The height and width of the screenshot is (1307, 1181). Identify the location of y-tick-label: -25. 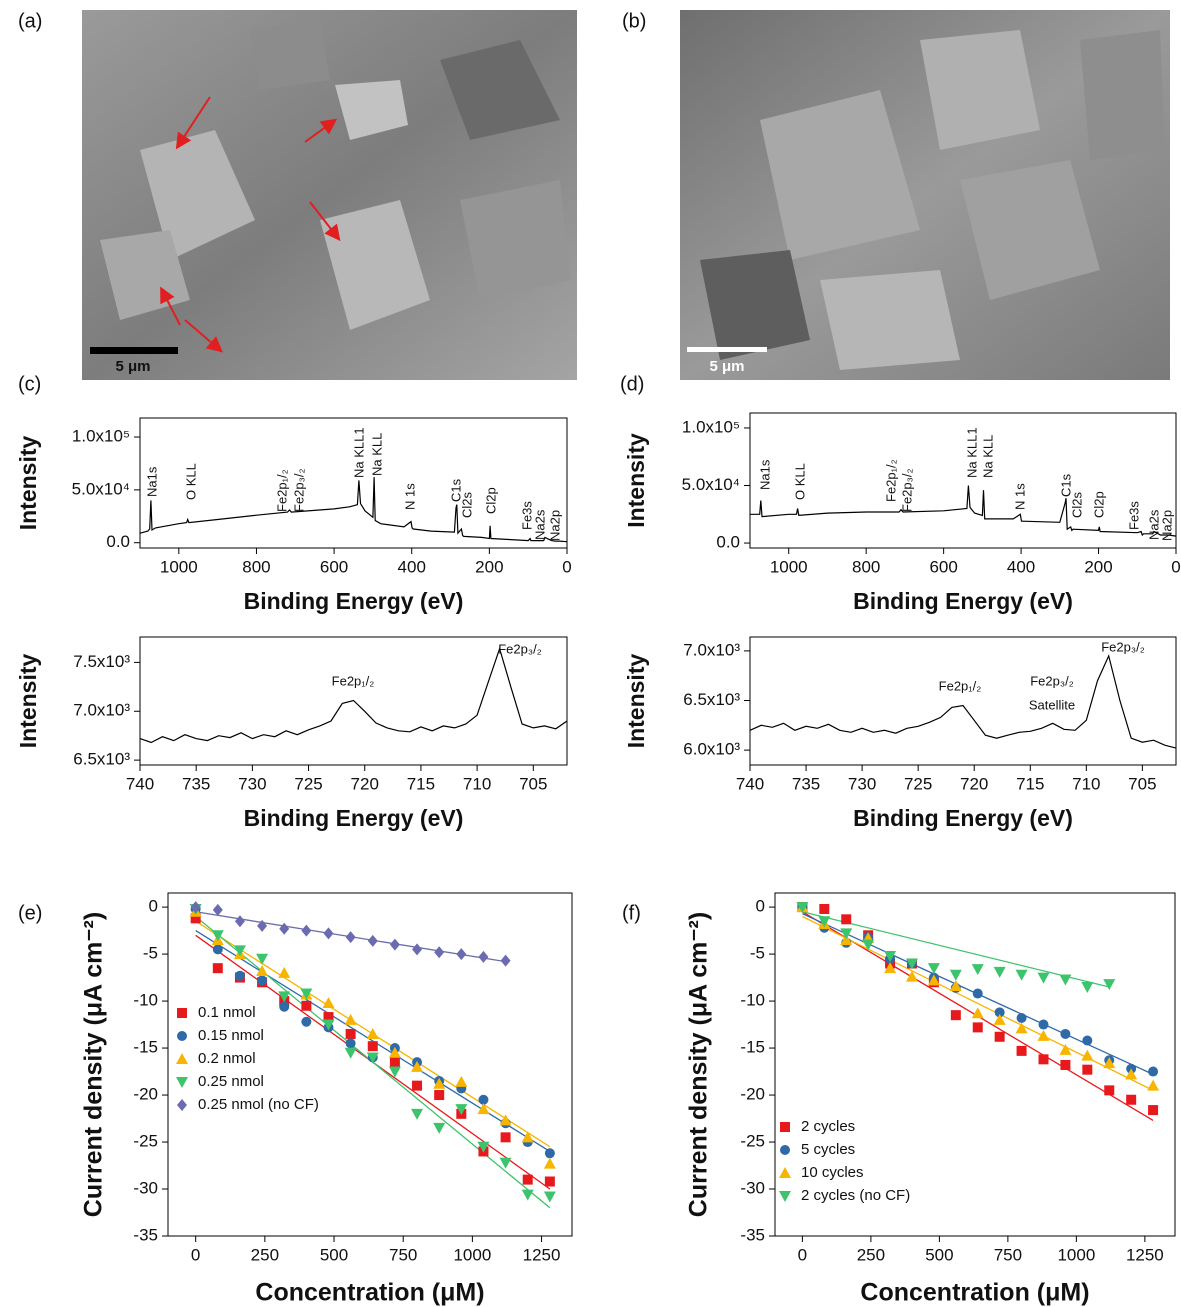
(752, 1141).